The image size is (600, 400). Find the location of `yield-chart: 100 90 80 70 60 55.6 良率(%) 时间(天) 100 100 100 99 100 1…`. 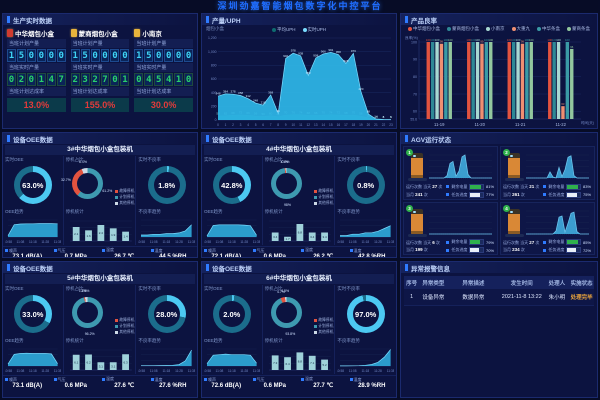

yield-chart: 100 90 80 70 60 55.6 良率(%) 时间(天) 100 100 100 99 100 1… is located at coordinates (499, 80).